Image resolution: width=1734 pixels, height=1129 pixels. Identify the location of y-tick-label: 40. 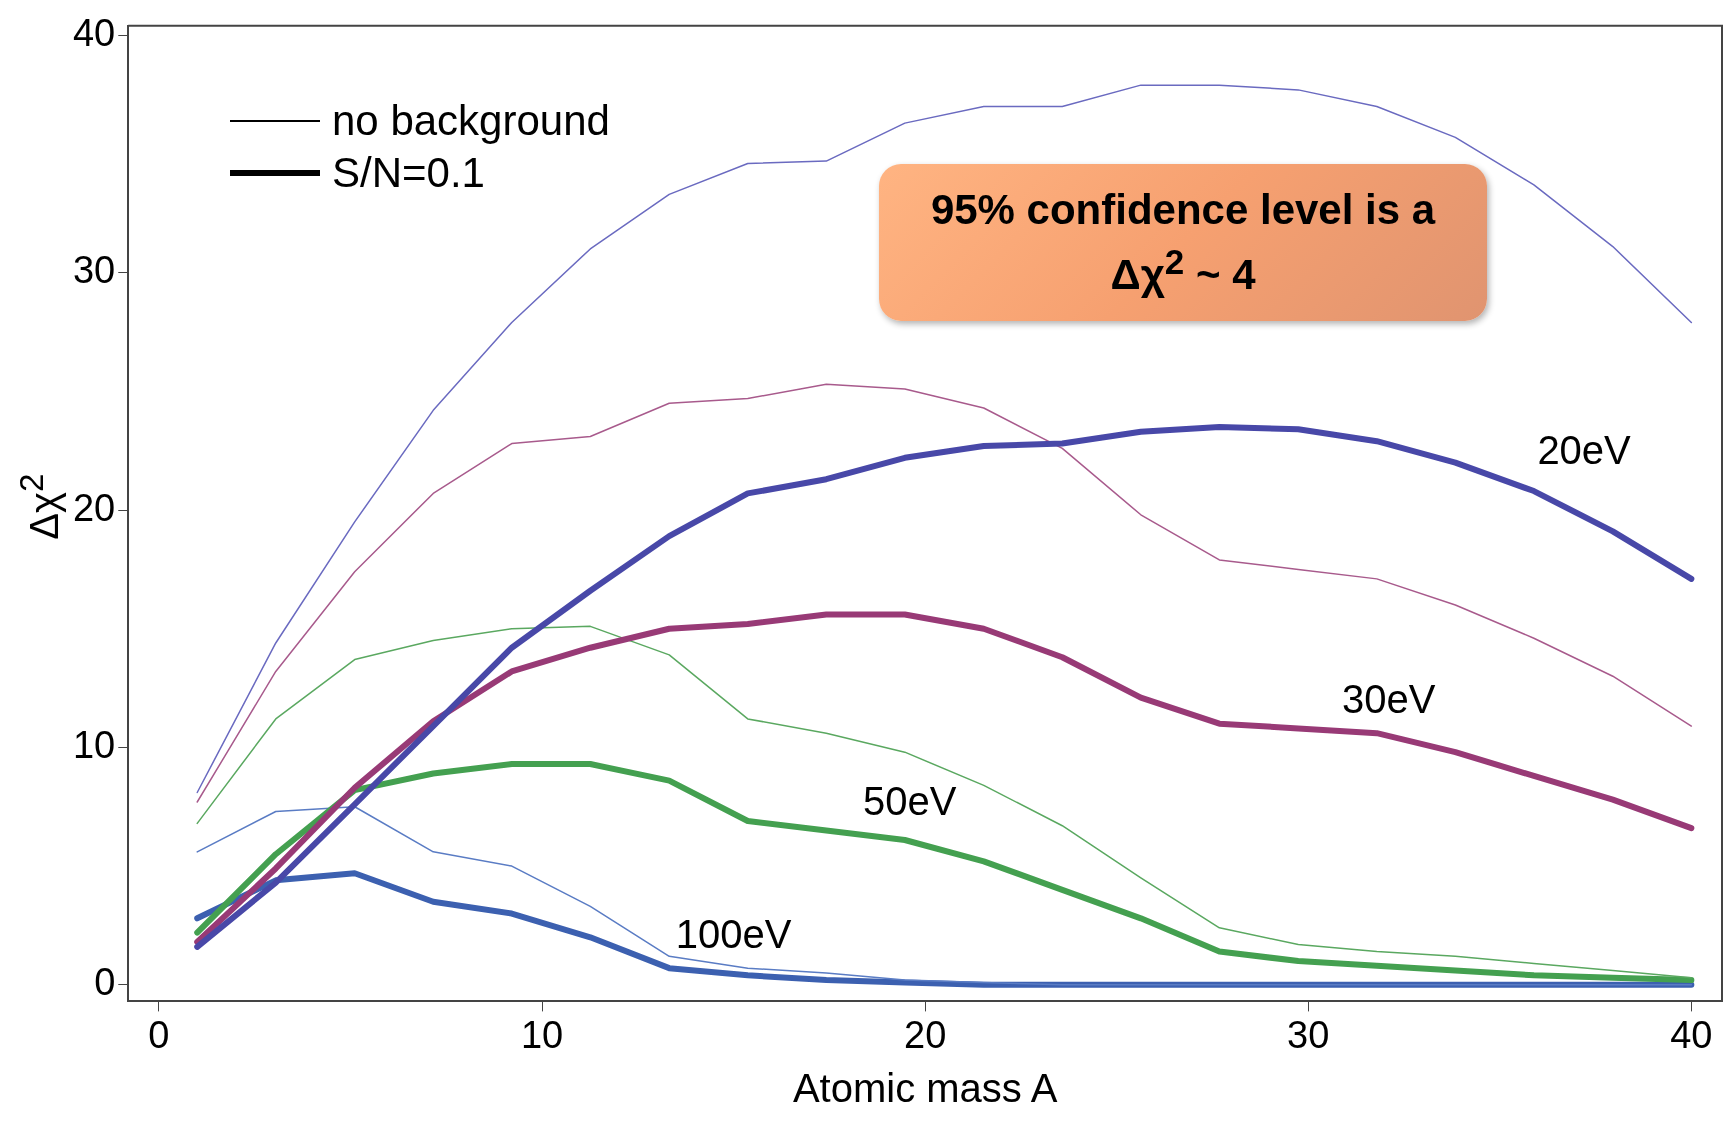
(94, 32).